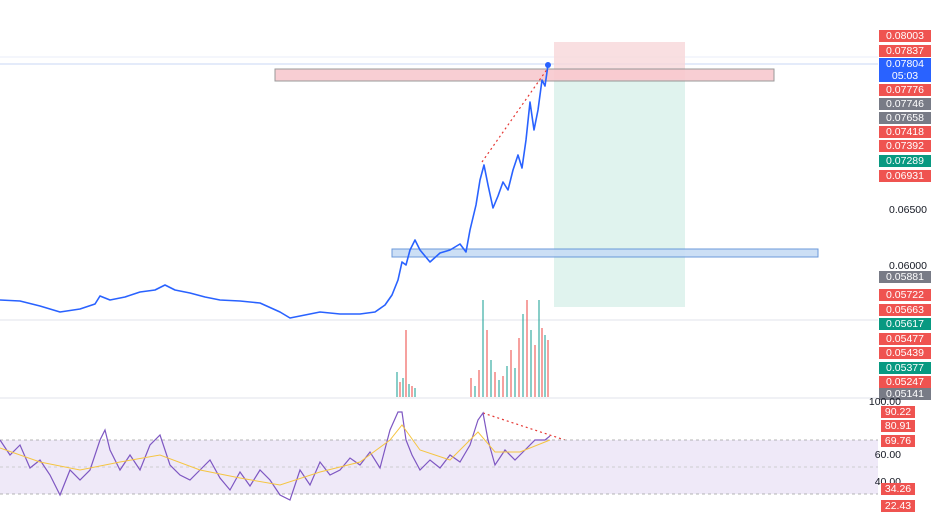  What do you see at coordinates (898, 489) in the screenshot?
I see `rsi-axis-label: 34.26` at bounding box center [898, 489].